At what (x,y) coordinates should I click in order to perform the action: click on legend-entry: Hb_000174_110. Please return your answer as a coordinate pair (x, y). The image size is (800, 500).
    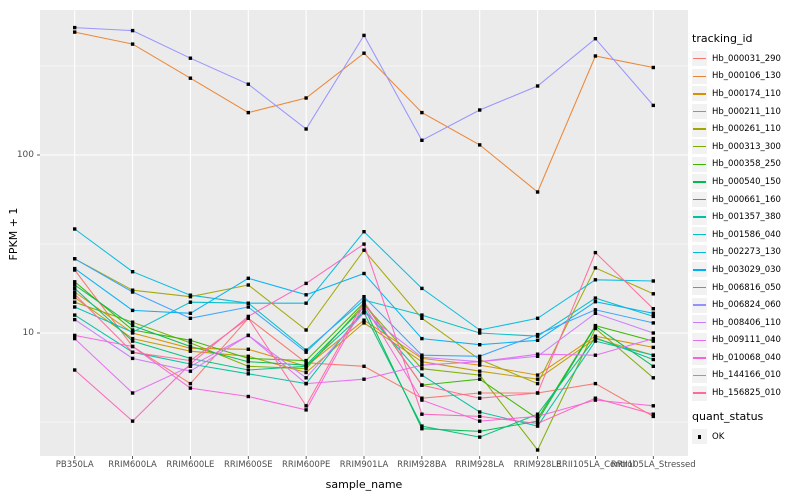
    Looking at the image, I should click on (746, 94).